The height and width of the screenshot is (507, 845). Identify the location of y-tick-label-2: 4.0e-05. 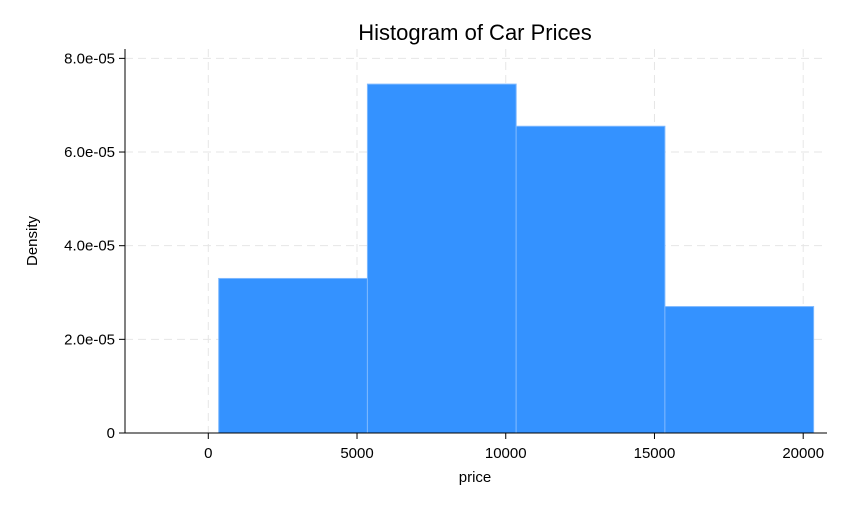
(89, 246).